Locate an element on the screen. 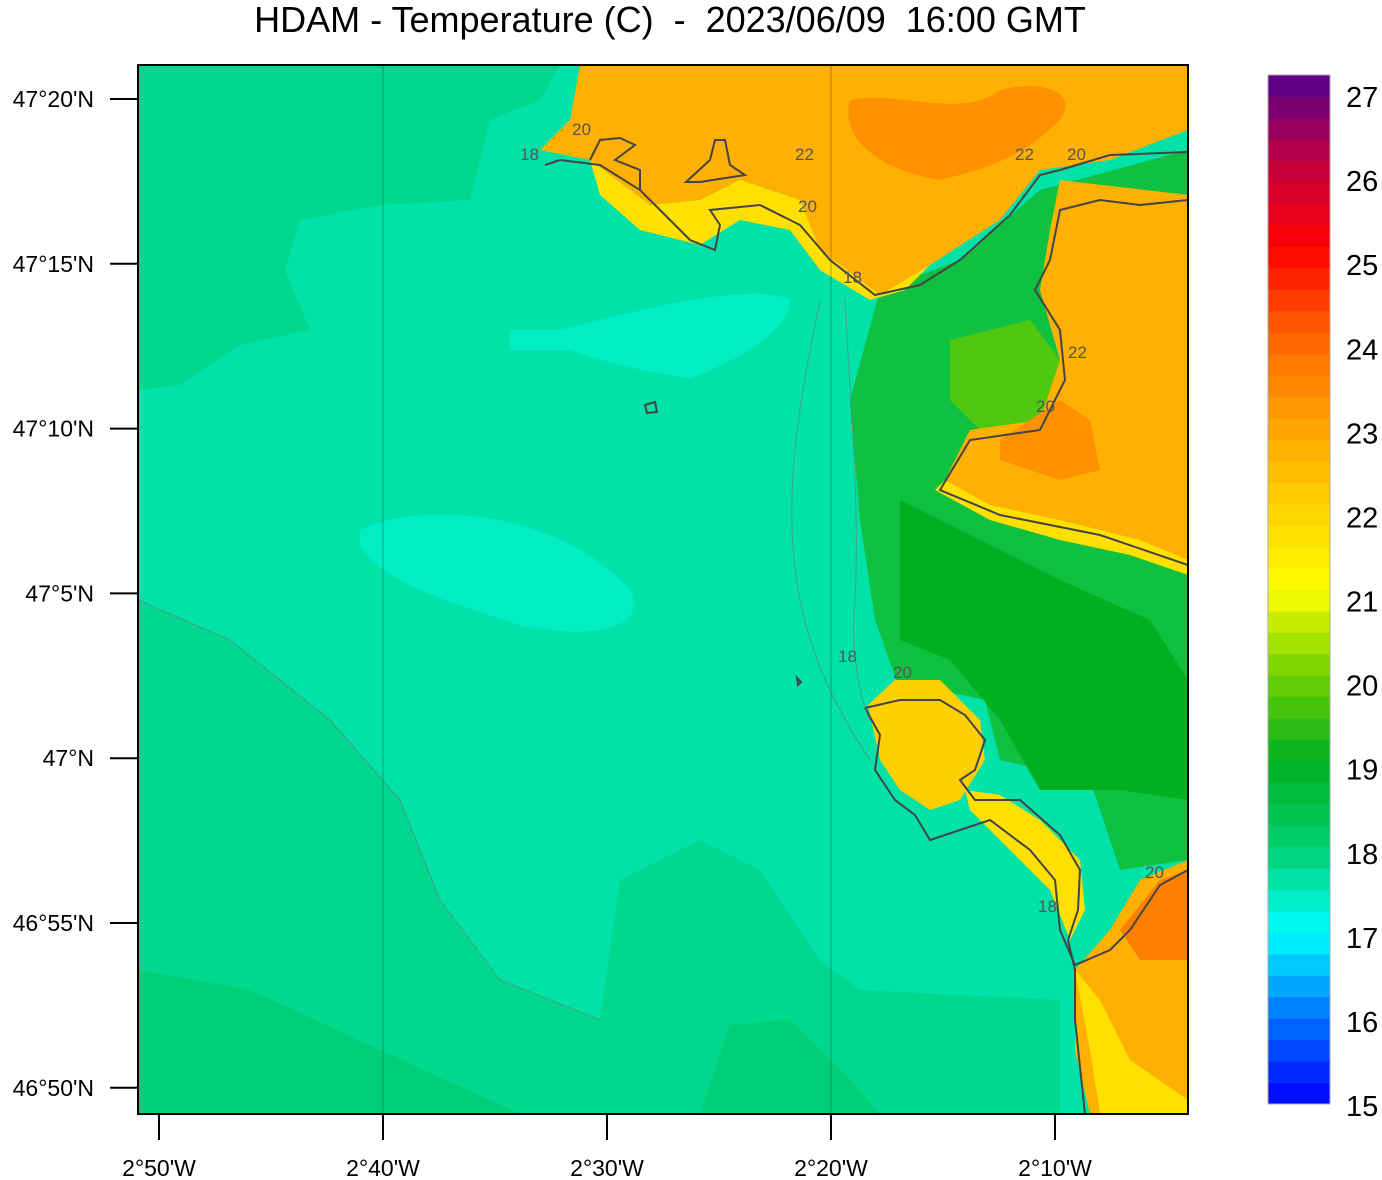 This screenshot has height=1180, width=1382. lat-tick-label: 47°N is located at coordinates (68, 758).